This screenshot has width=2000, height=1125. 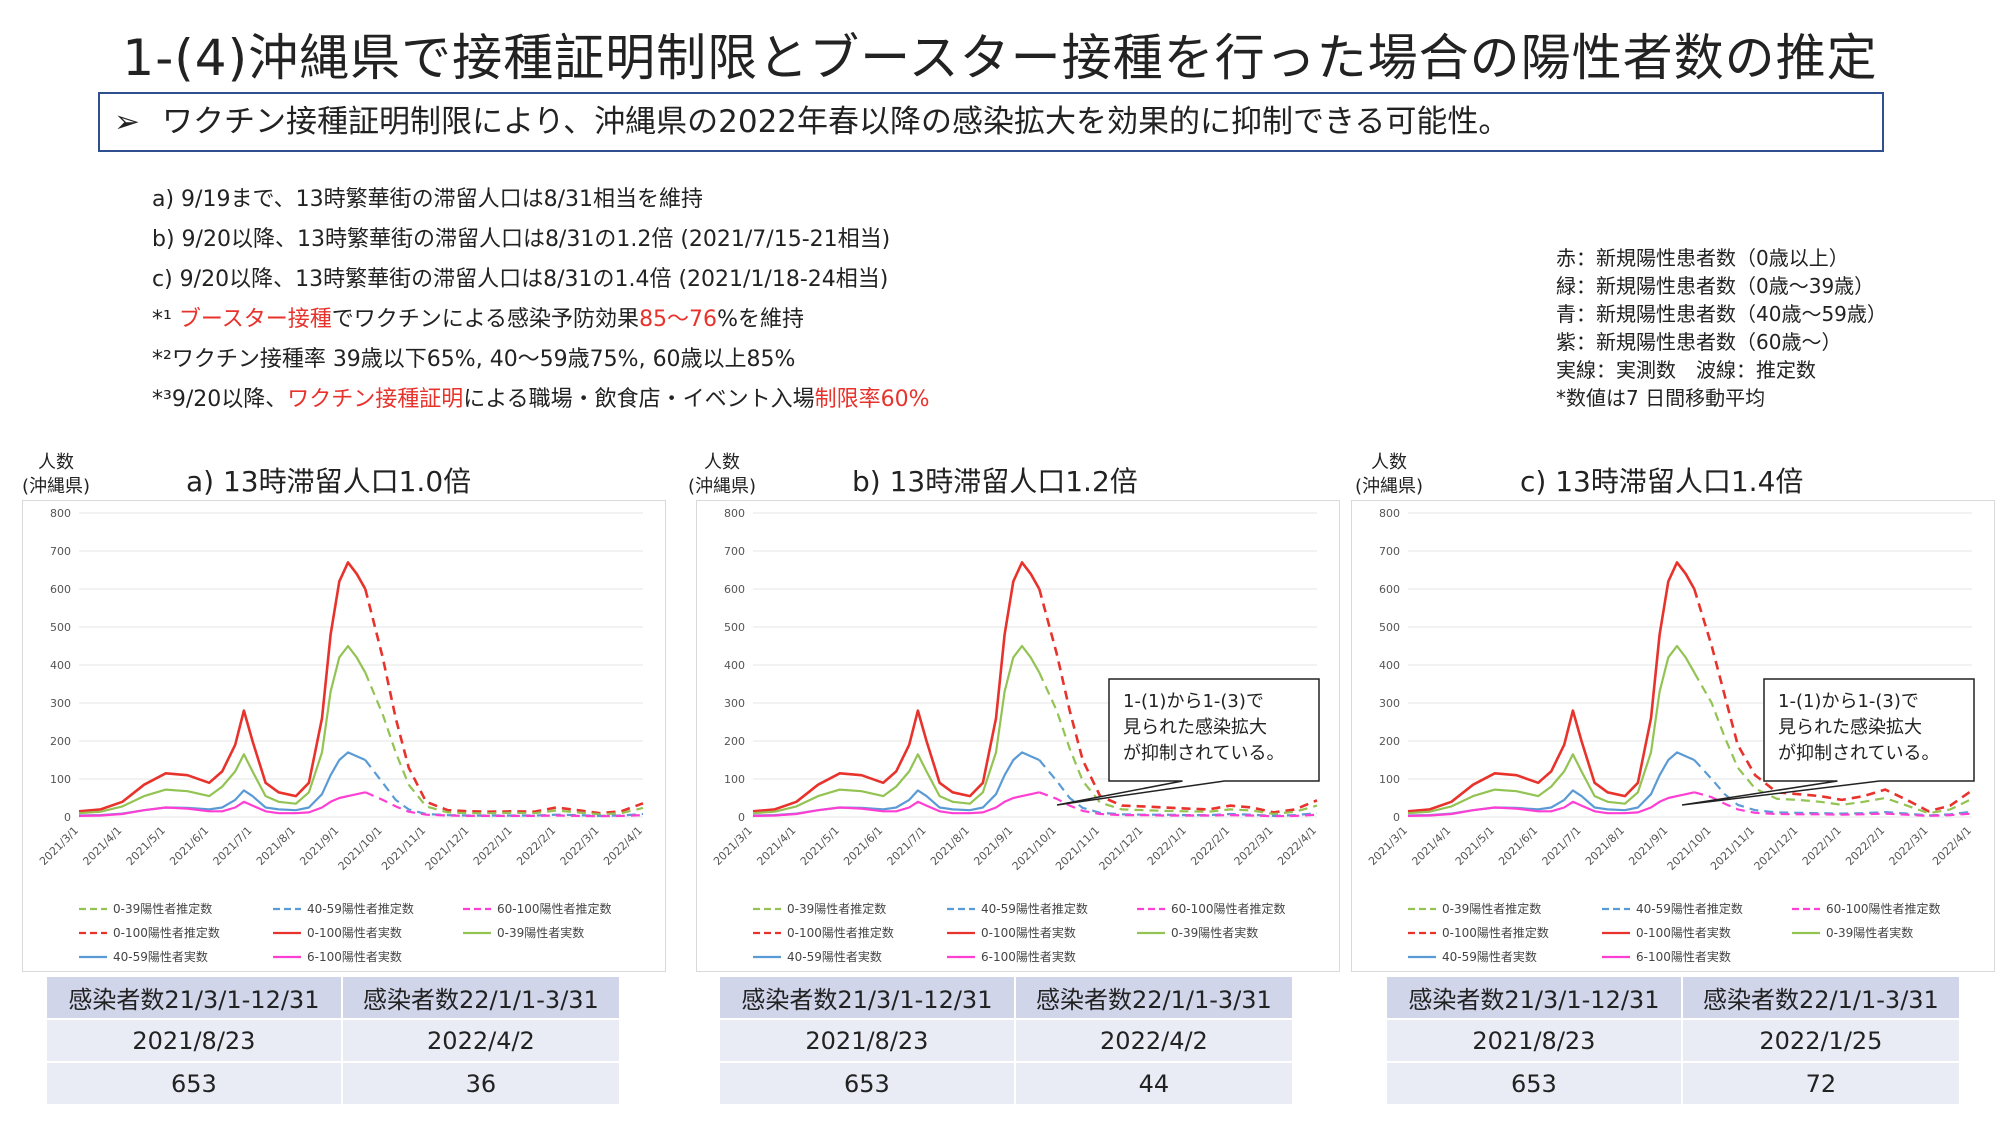 I want to click on legend-label: 0-100陽性者推定数, so click(x=166, y=932).